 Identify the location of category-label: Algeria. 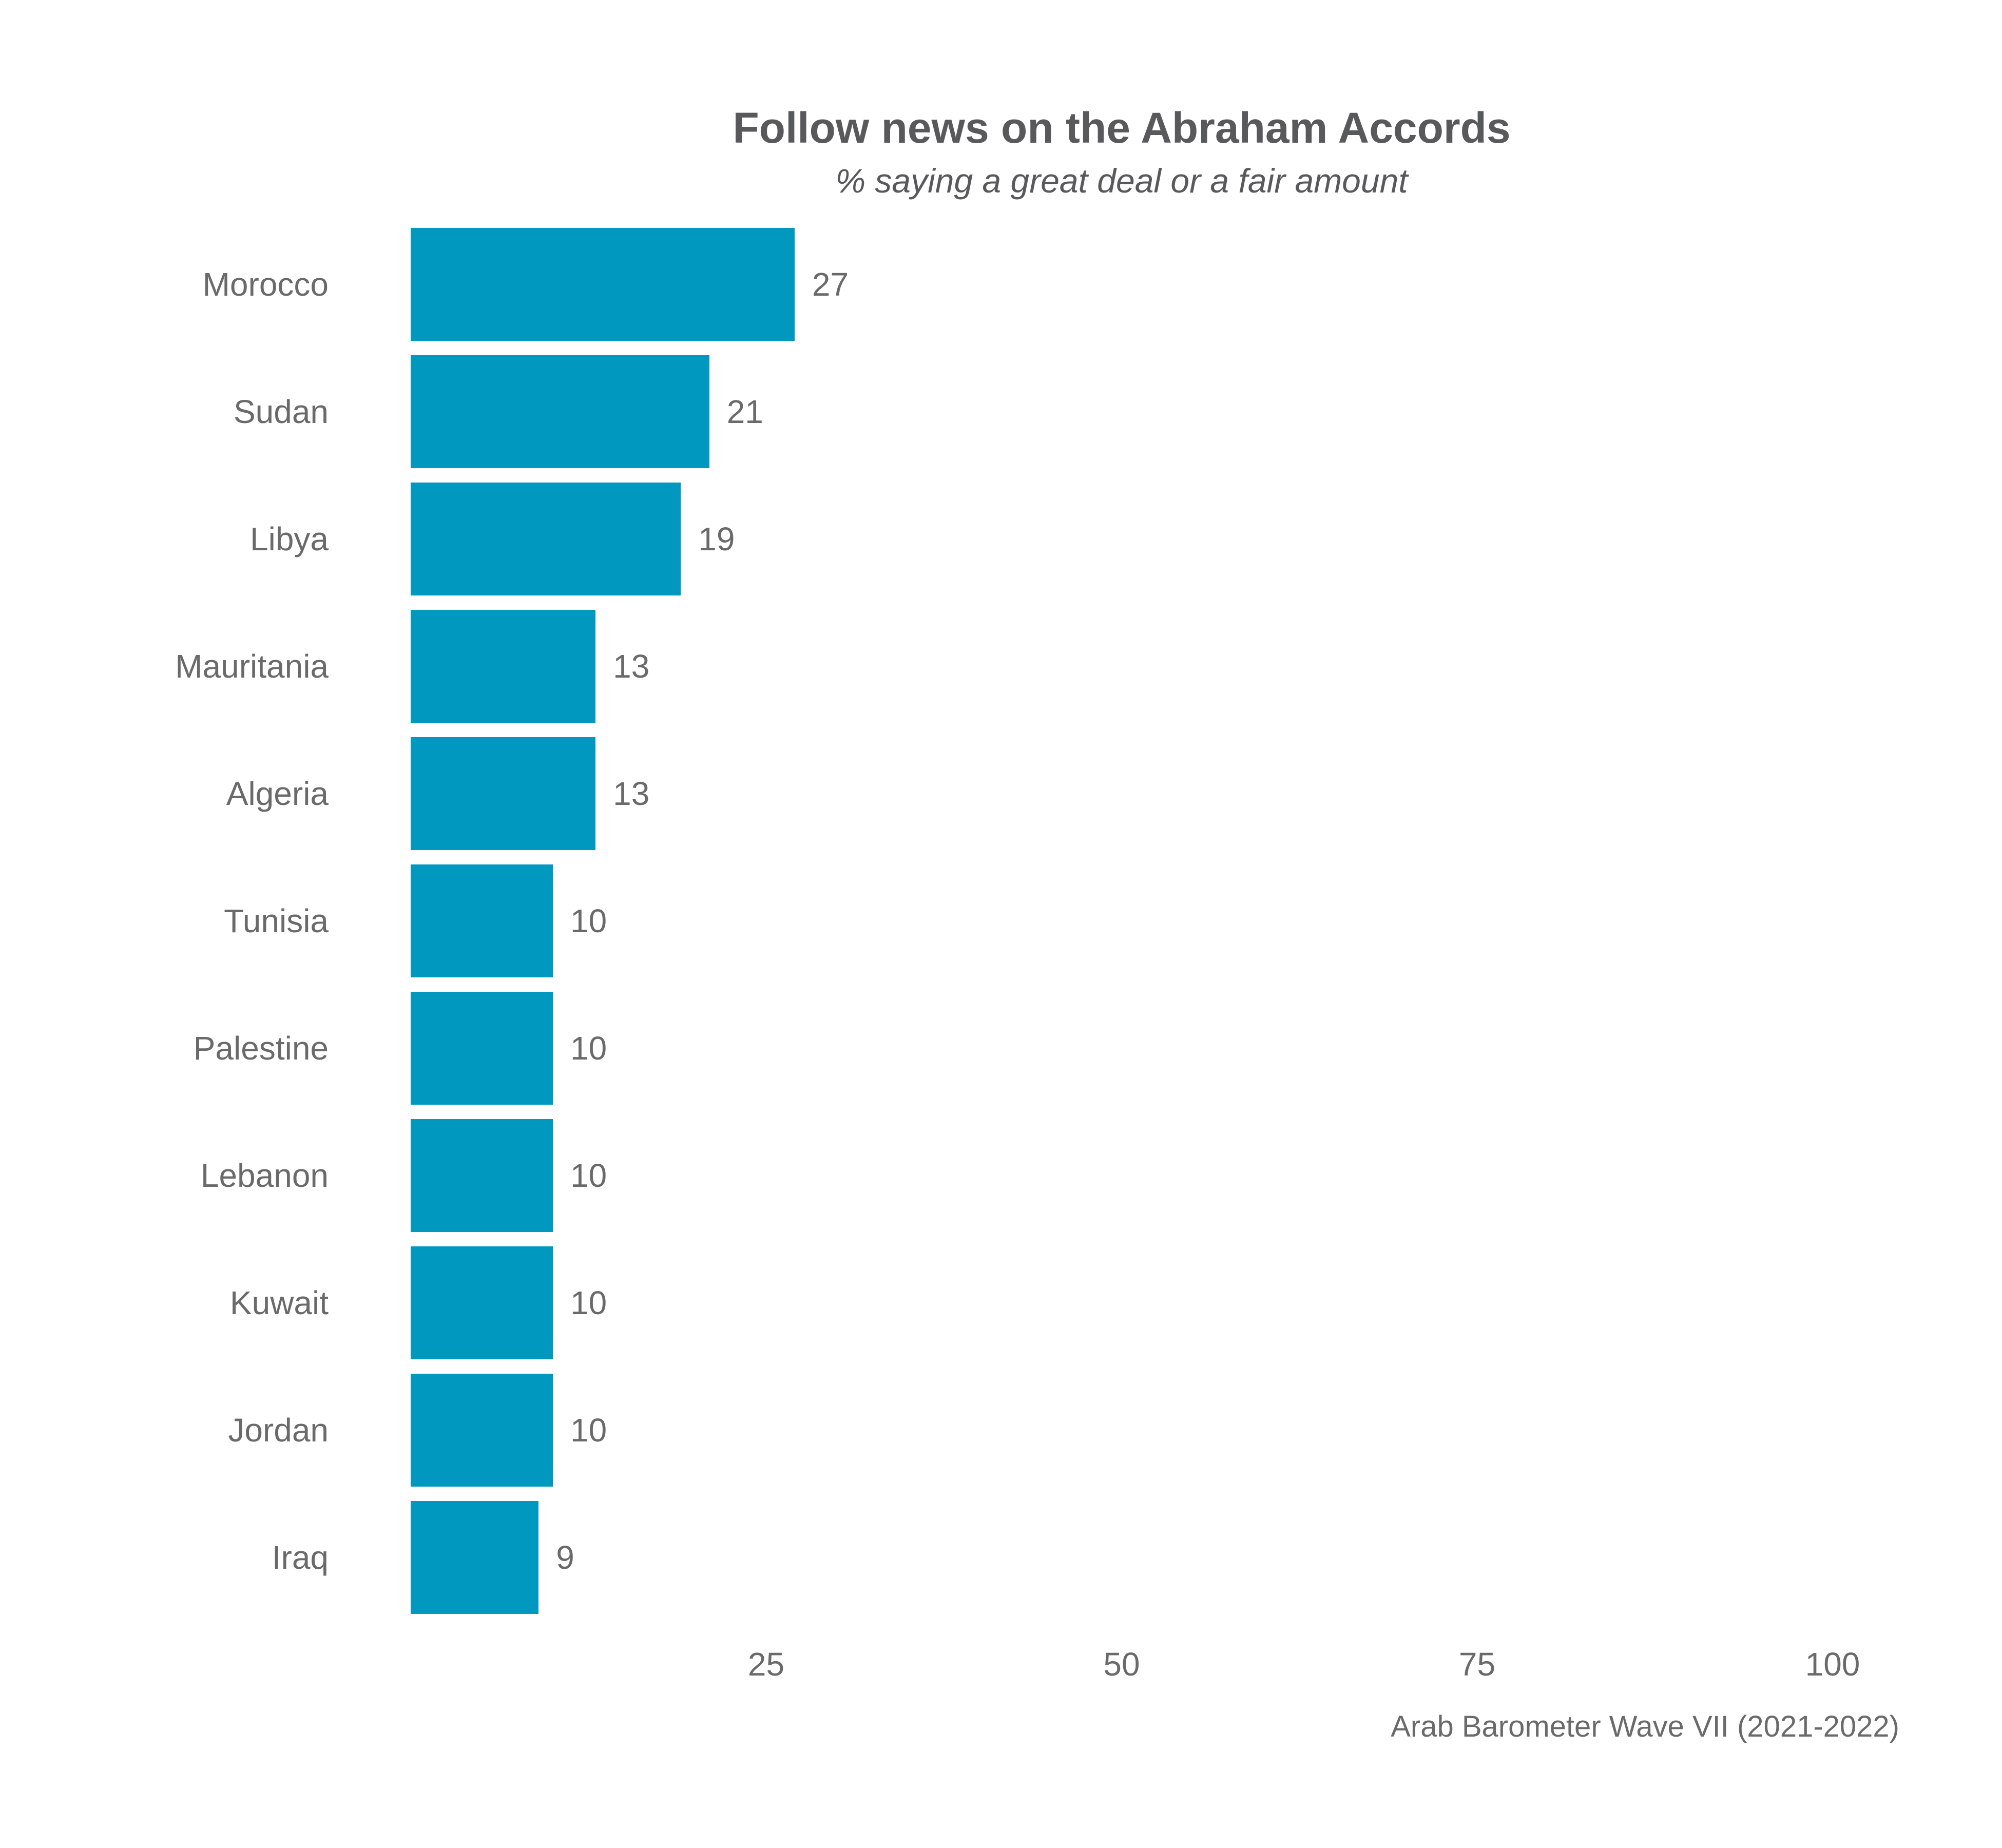
(277, 793).